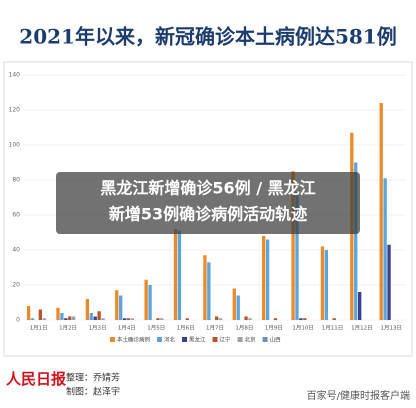 The image size is (416, 408). Describe the element at coordinates (16, 180) in the screenshot. I see `y-tick-label: 80` at that location.